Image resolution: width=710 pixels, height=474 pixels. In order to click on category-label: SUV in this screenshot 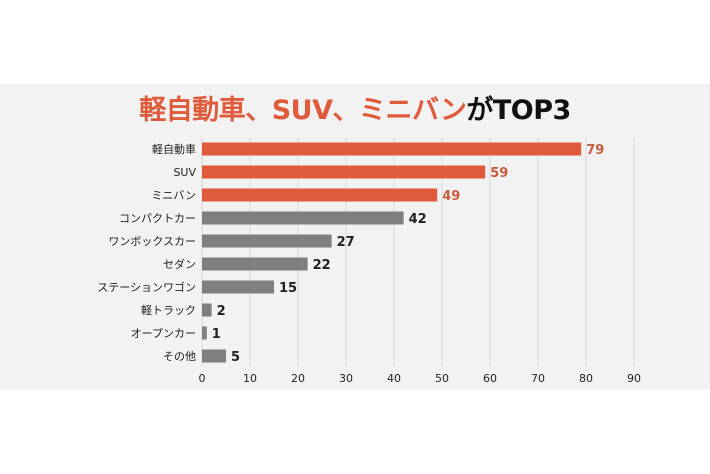, I will do `click(184, 172)`.